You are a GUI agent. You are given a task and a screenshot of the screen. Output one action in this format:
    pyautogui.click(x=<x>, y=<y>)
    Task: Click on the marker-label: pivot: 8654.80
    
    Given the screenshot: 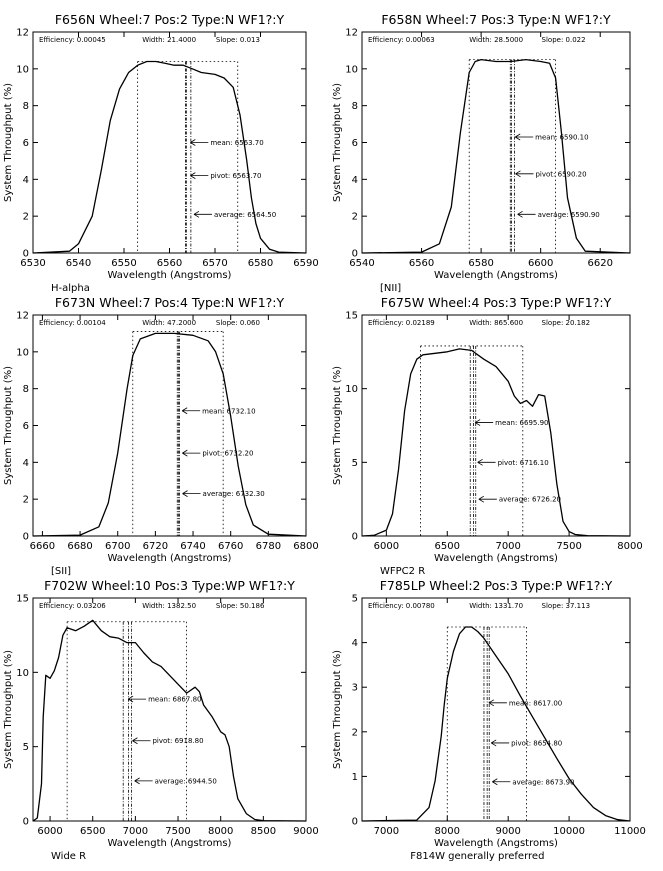 What is the action you would take?
    pyautogui.click(x=536, y=743)
    